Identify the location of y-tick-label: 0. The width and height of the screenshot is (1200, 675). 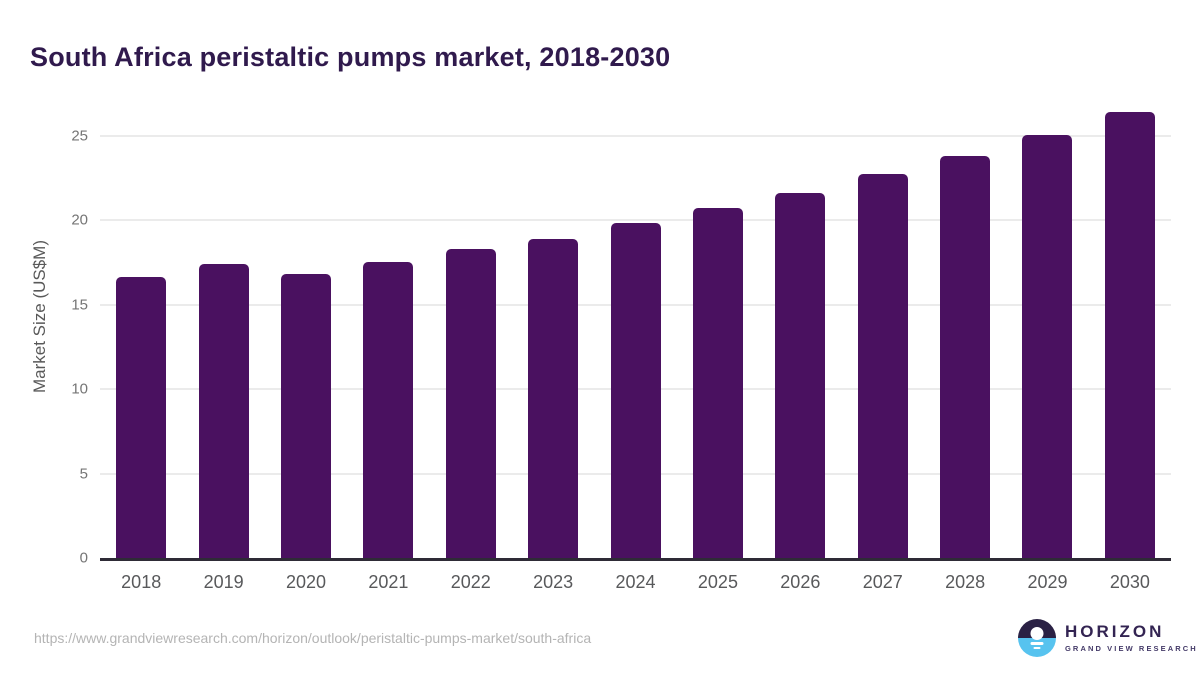
(83, 558).